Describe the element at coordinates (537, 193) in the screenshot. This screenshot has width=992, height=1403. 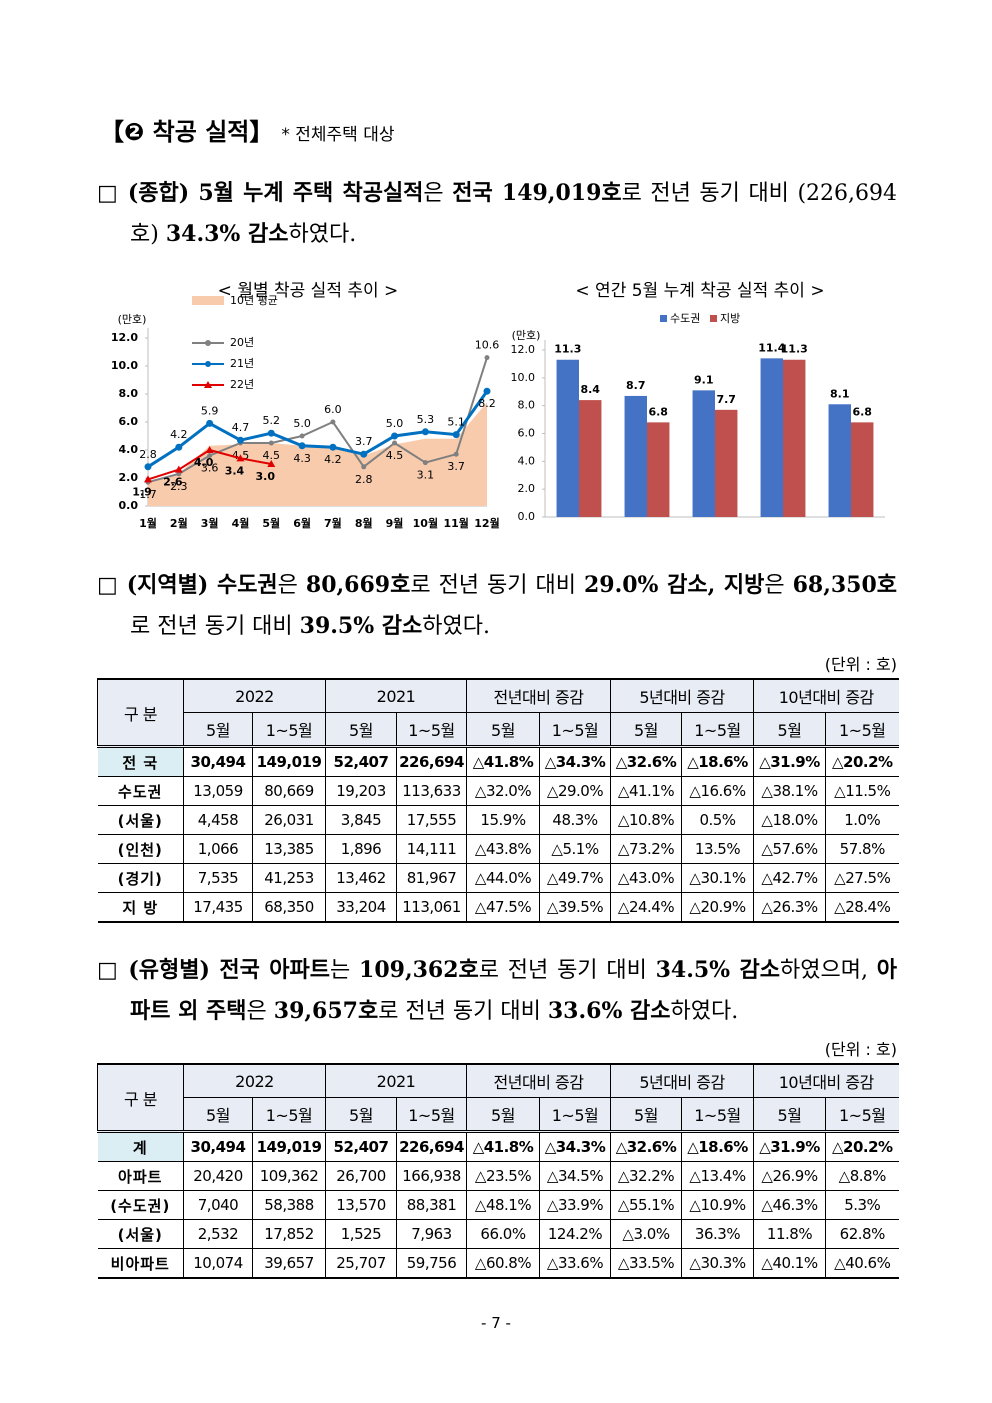
I see `text-run: 전국 149,019호` at that location.